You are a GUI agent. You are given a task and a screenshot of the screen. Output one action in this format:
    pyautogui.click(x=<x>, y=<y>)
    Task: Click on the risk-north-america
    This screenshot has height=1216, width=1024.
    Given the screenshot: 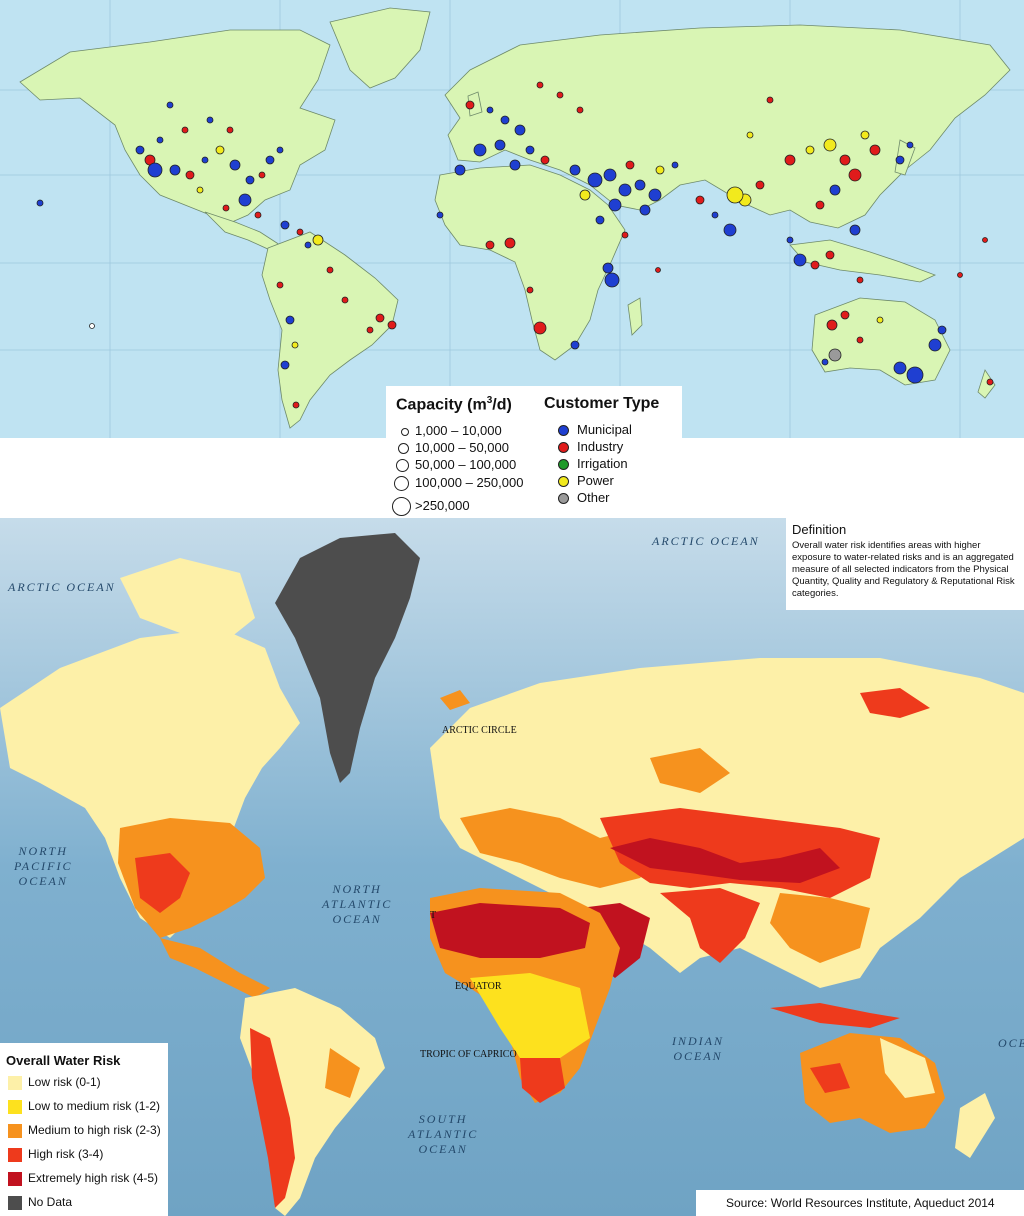 What is the action you would take?
    pyautogui.click(x=150, y=783)
    